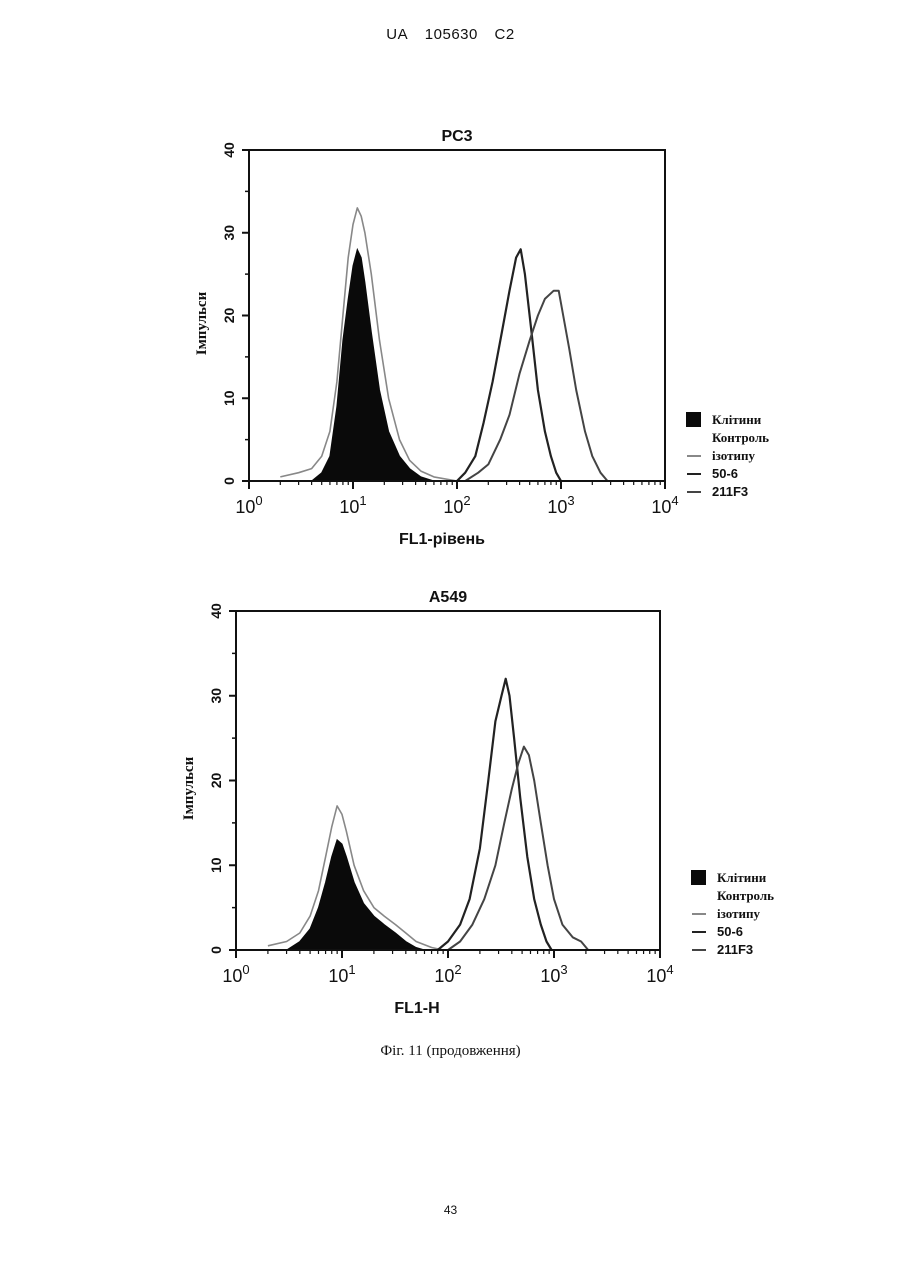 The image size is (901, 1273). I want to click on chart-title: A549, so click(448, 597).